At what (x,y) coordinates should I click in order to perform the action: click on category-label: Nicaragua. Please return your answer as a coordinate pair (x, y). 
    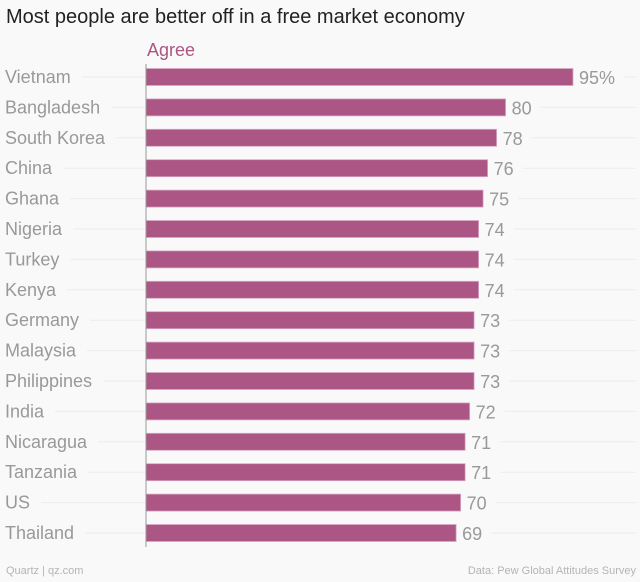
    Looking at the image, I should click on (46, 442).